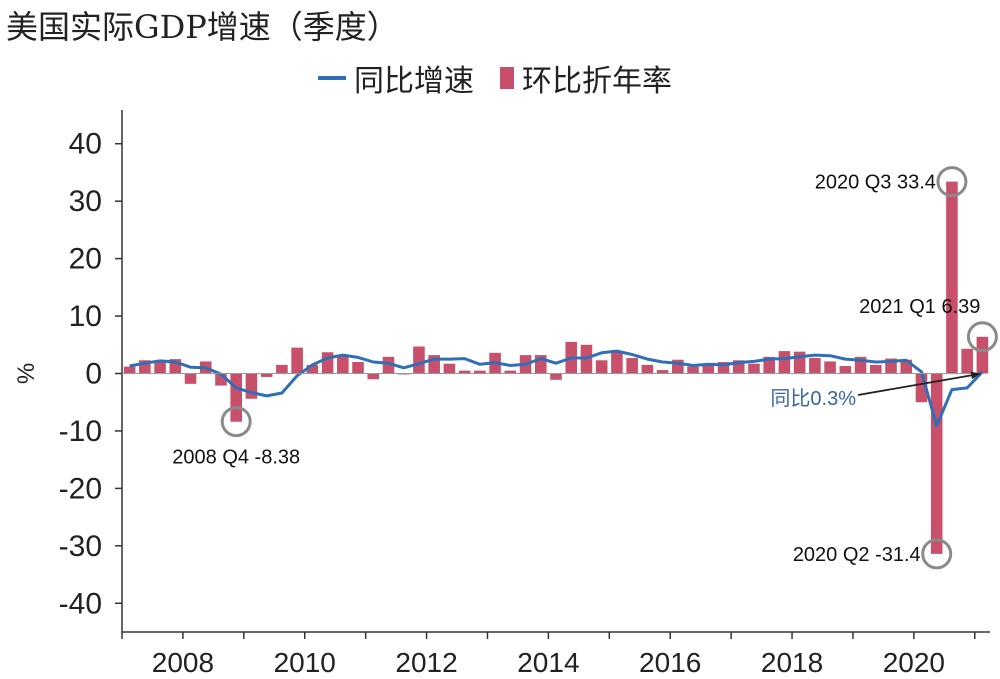 The image size is (1000, 679). Describe the element at coordinates (919, 307) in the screenshot. I see `annotation-label: 2021 Q1 6.39` at that location.